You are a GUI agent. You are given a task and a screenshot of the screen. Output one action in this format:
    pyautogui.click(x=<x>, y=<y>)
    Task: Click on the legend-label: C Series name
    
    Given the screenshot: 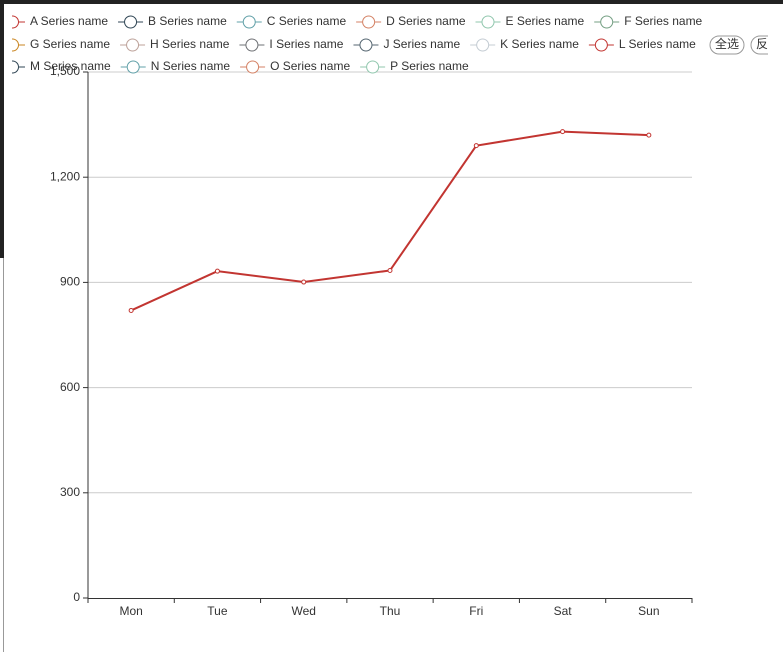 What is the action you would take?
    pyautogui.click(x=307, y=21)
    